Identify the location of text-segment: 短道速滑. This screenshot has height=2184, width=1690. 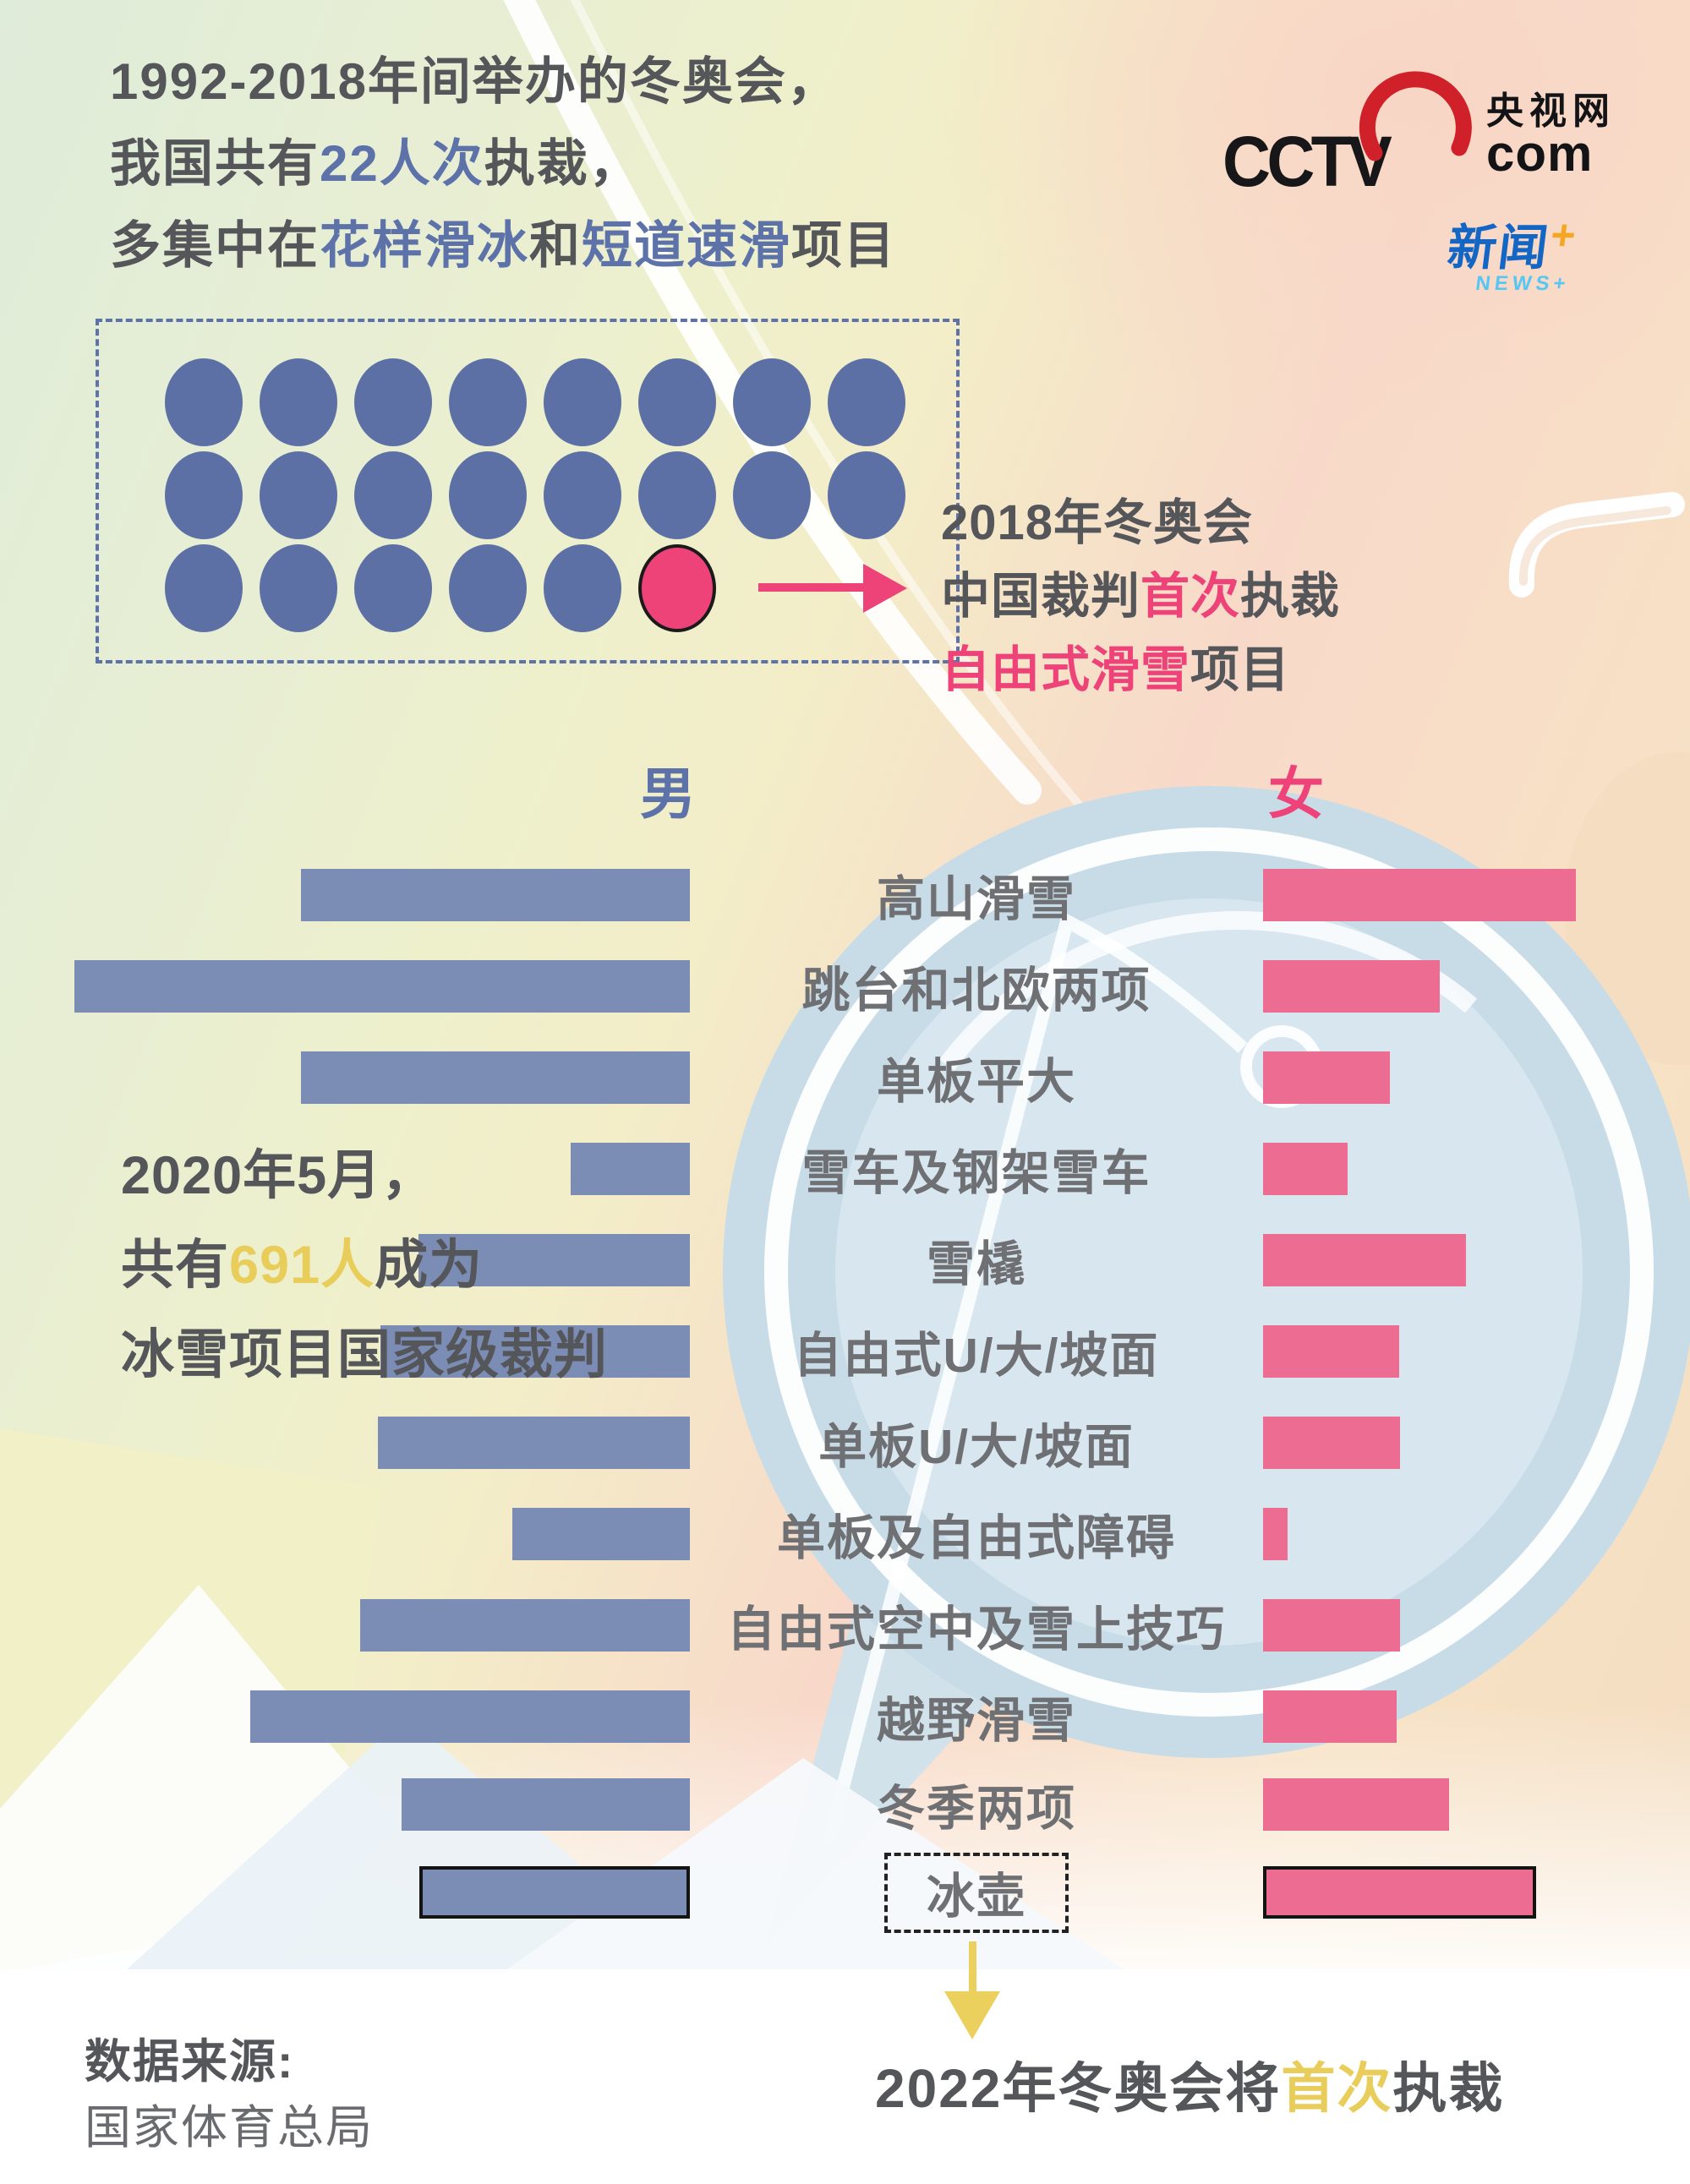
(686, 246).